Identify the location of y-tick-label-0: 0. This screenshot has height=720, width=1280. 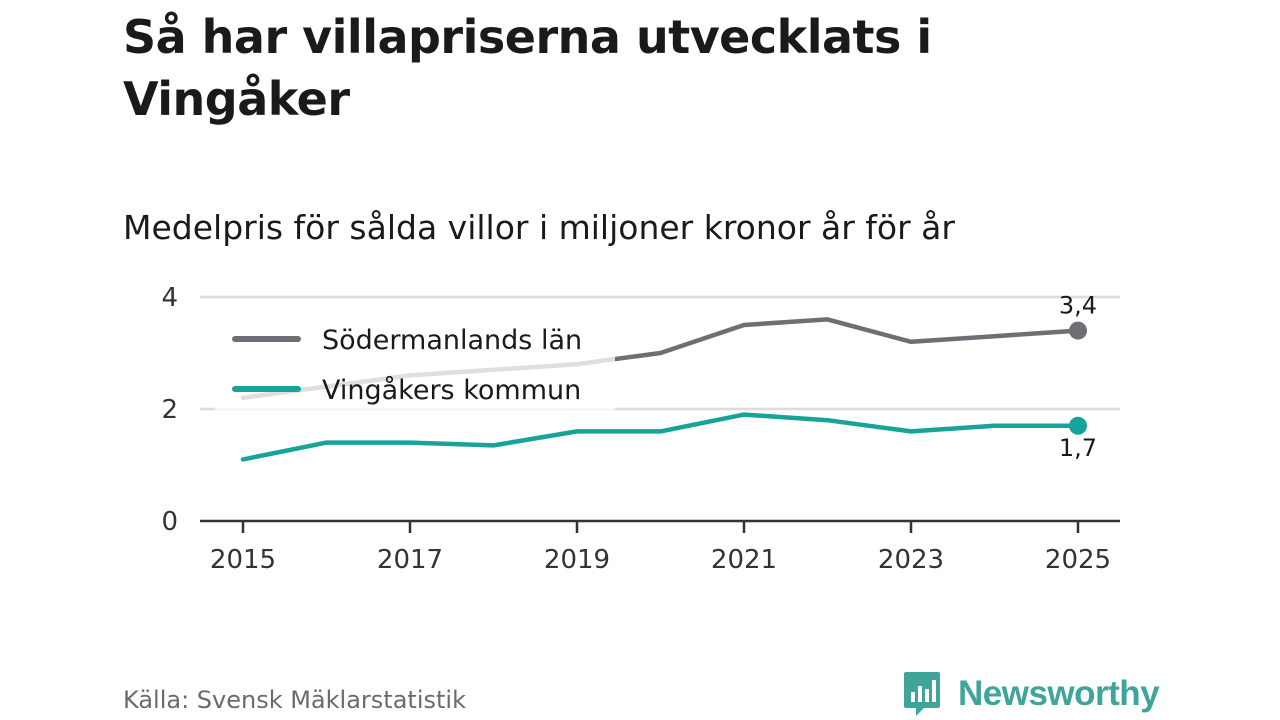
(169, 522).